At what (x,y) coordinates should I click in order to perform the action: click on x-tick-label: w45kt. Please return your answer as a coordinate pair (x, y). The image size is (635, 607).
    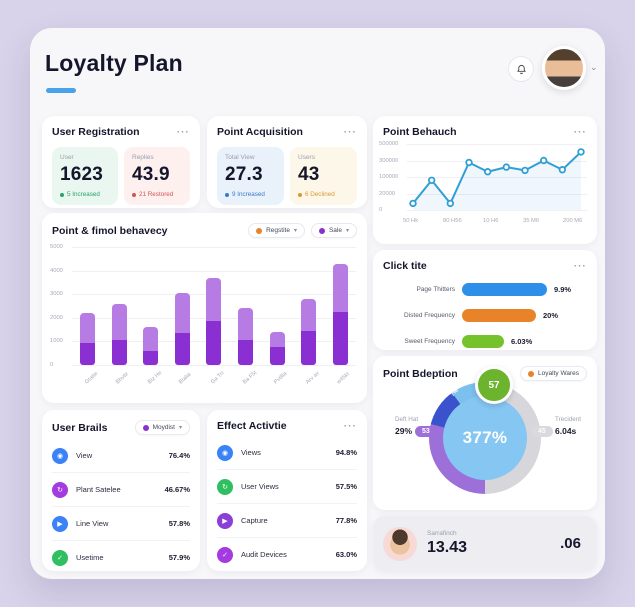
    Looking at the image, I should click on (344, 378).